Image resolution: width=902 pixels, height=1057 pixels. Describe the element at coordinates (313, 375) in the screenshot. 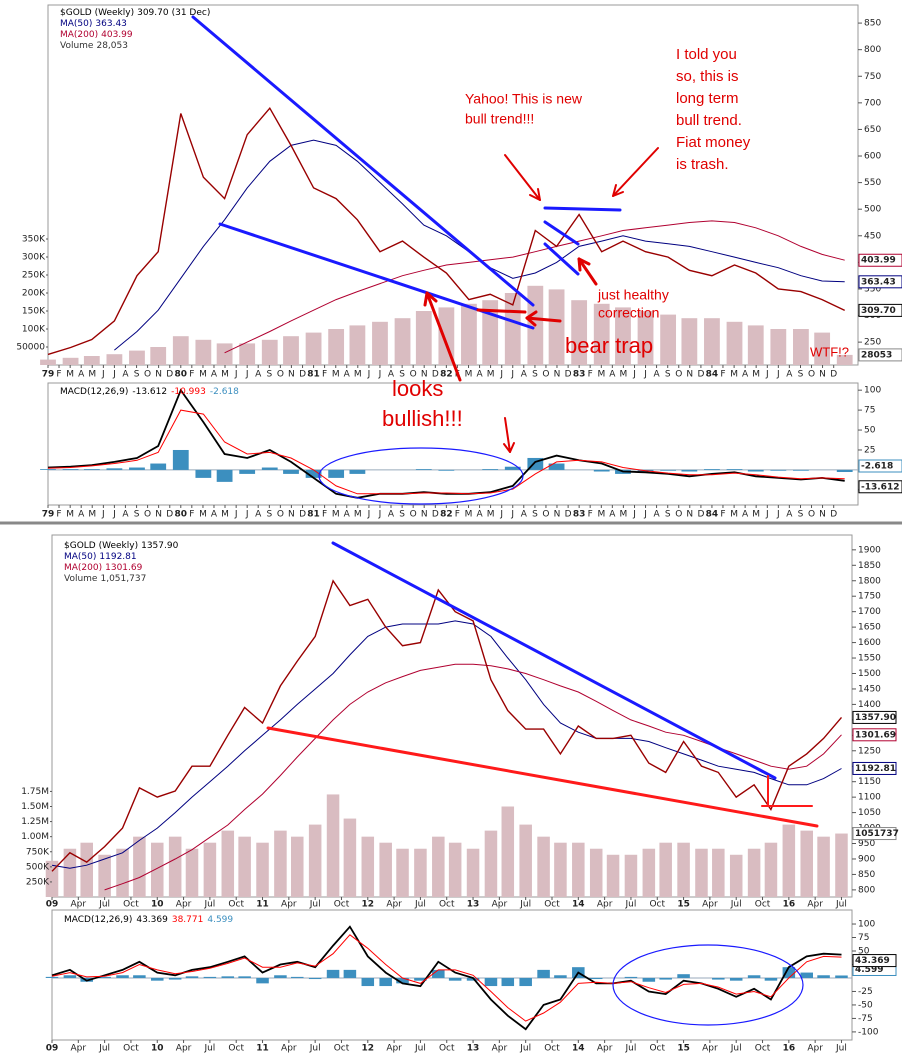

I see `x-tick-label: 81` at that location.